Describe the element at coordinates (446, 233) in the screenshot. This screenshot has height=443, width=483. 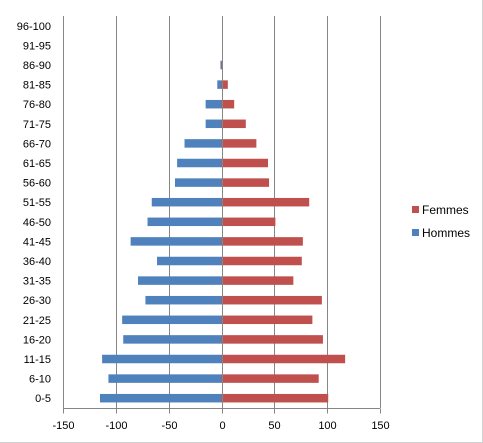
I see `legend-label-hommes: Hommes` at that location.